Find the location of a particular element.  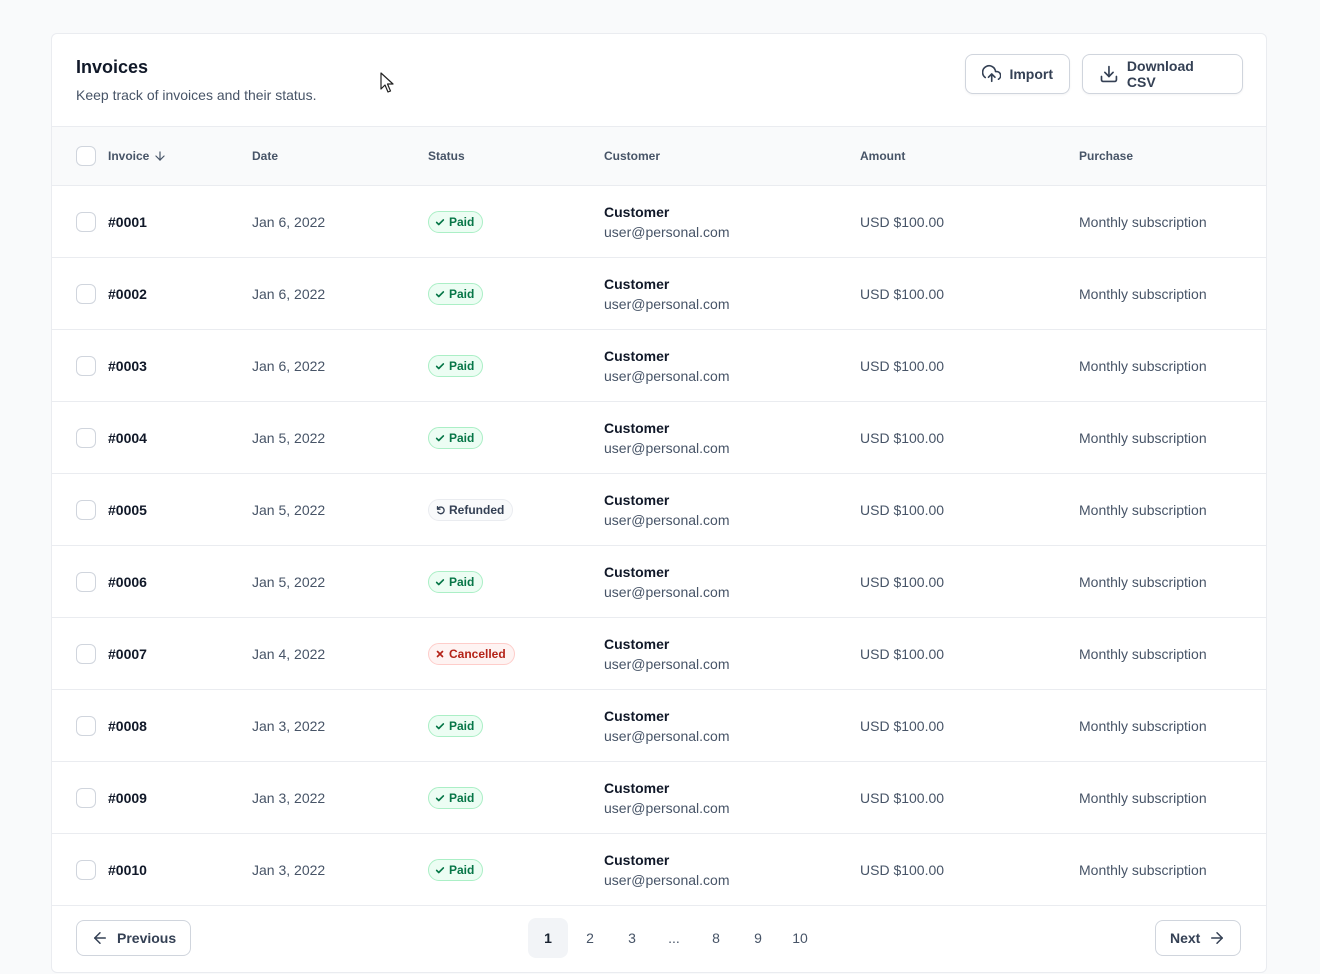

column-invoice-sort: Invoice is located at coordinates (137, 156).